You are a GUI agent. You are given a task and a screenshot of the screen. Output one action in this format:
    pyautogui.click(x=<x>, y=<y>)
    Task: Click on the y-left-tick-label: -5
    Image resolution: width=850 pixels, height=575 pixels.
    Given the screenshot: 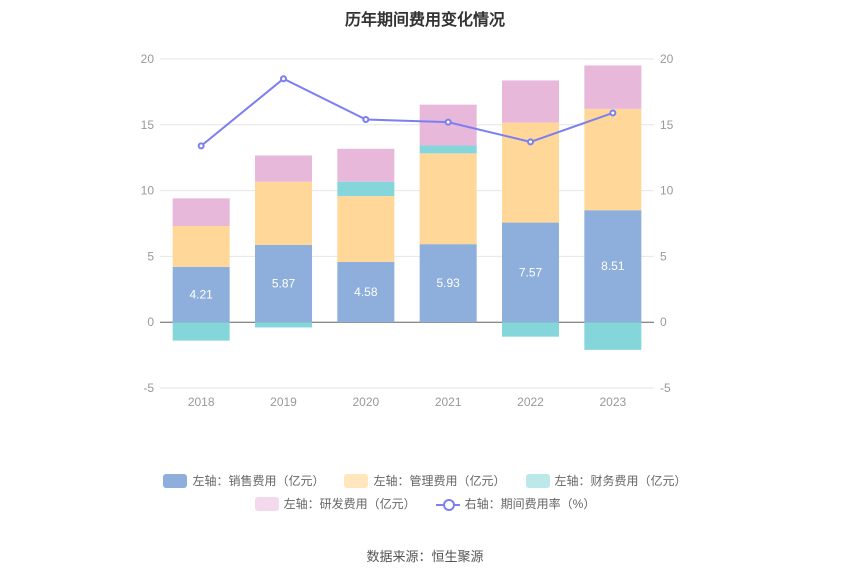 What is the action you would take?
    pyautogui.click(x=148, y=388)
    